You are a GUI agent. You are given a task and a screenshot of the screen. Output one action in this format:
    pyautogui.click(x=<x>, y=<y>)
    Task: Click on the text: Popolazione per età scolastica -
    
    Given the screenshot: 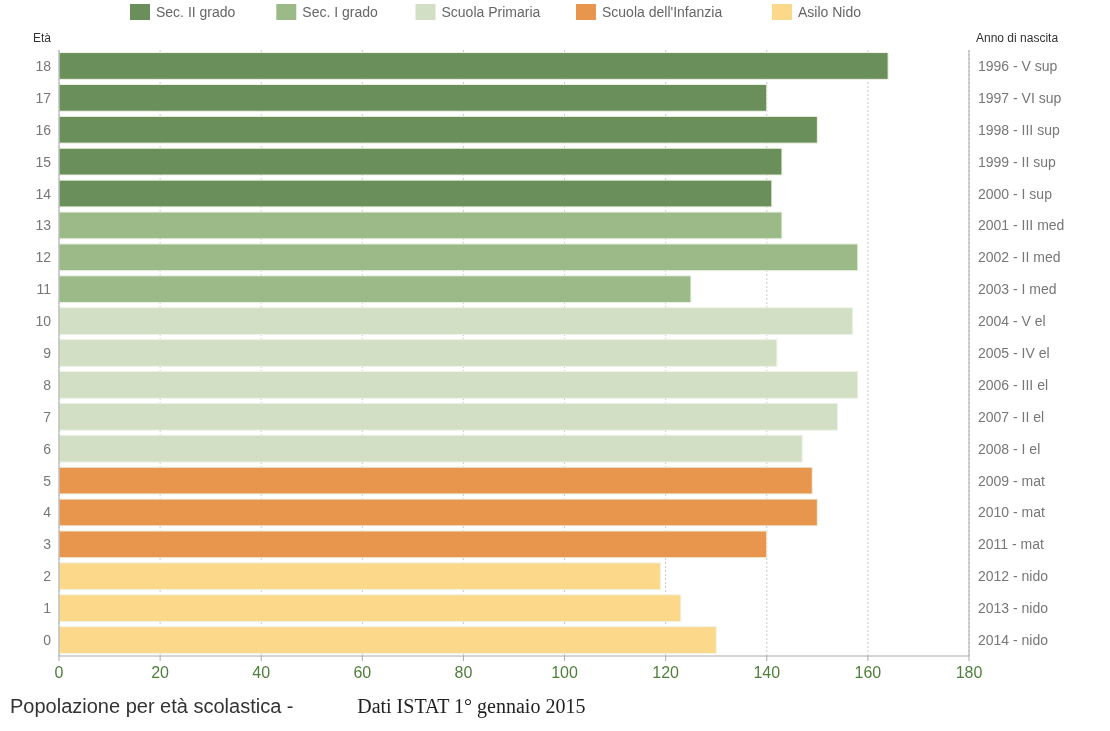 What is the action you would take?
    pyautogui.click(x=152, y=706)
    